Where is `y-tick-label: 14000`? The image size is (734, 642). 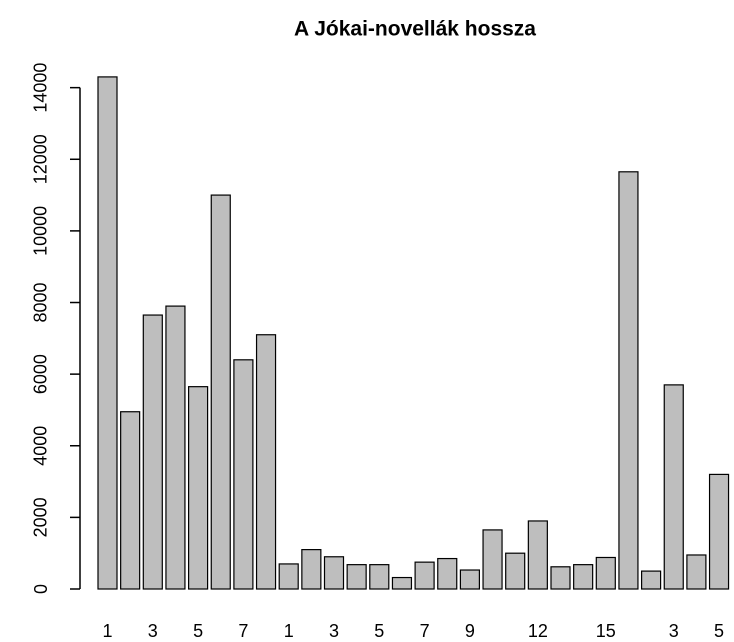
y-tick-label: 14000 is located at coordinates (41, 88).